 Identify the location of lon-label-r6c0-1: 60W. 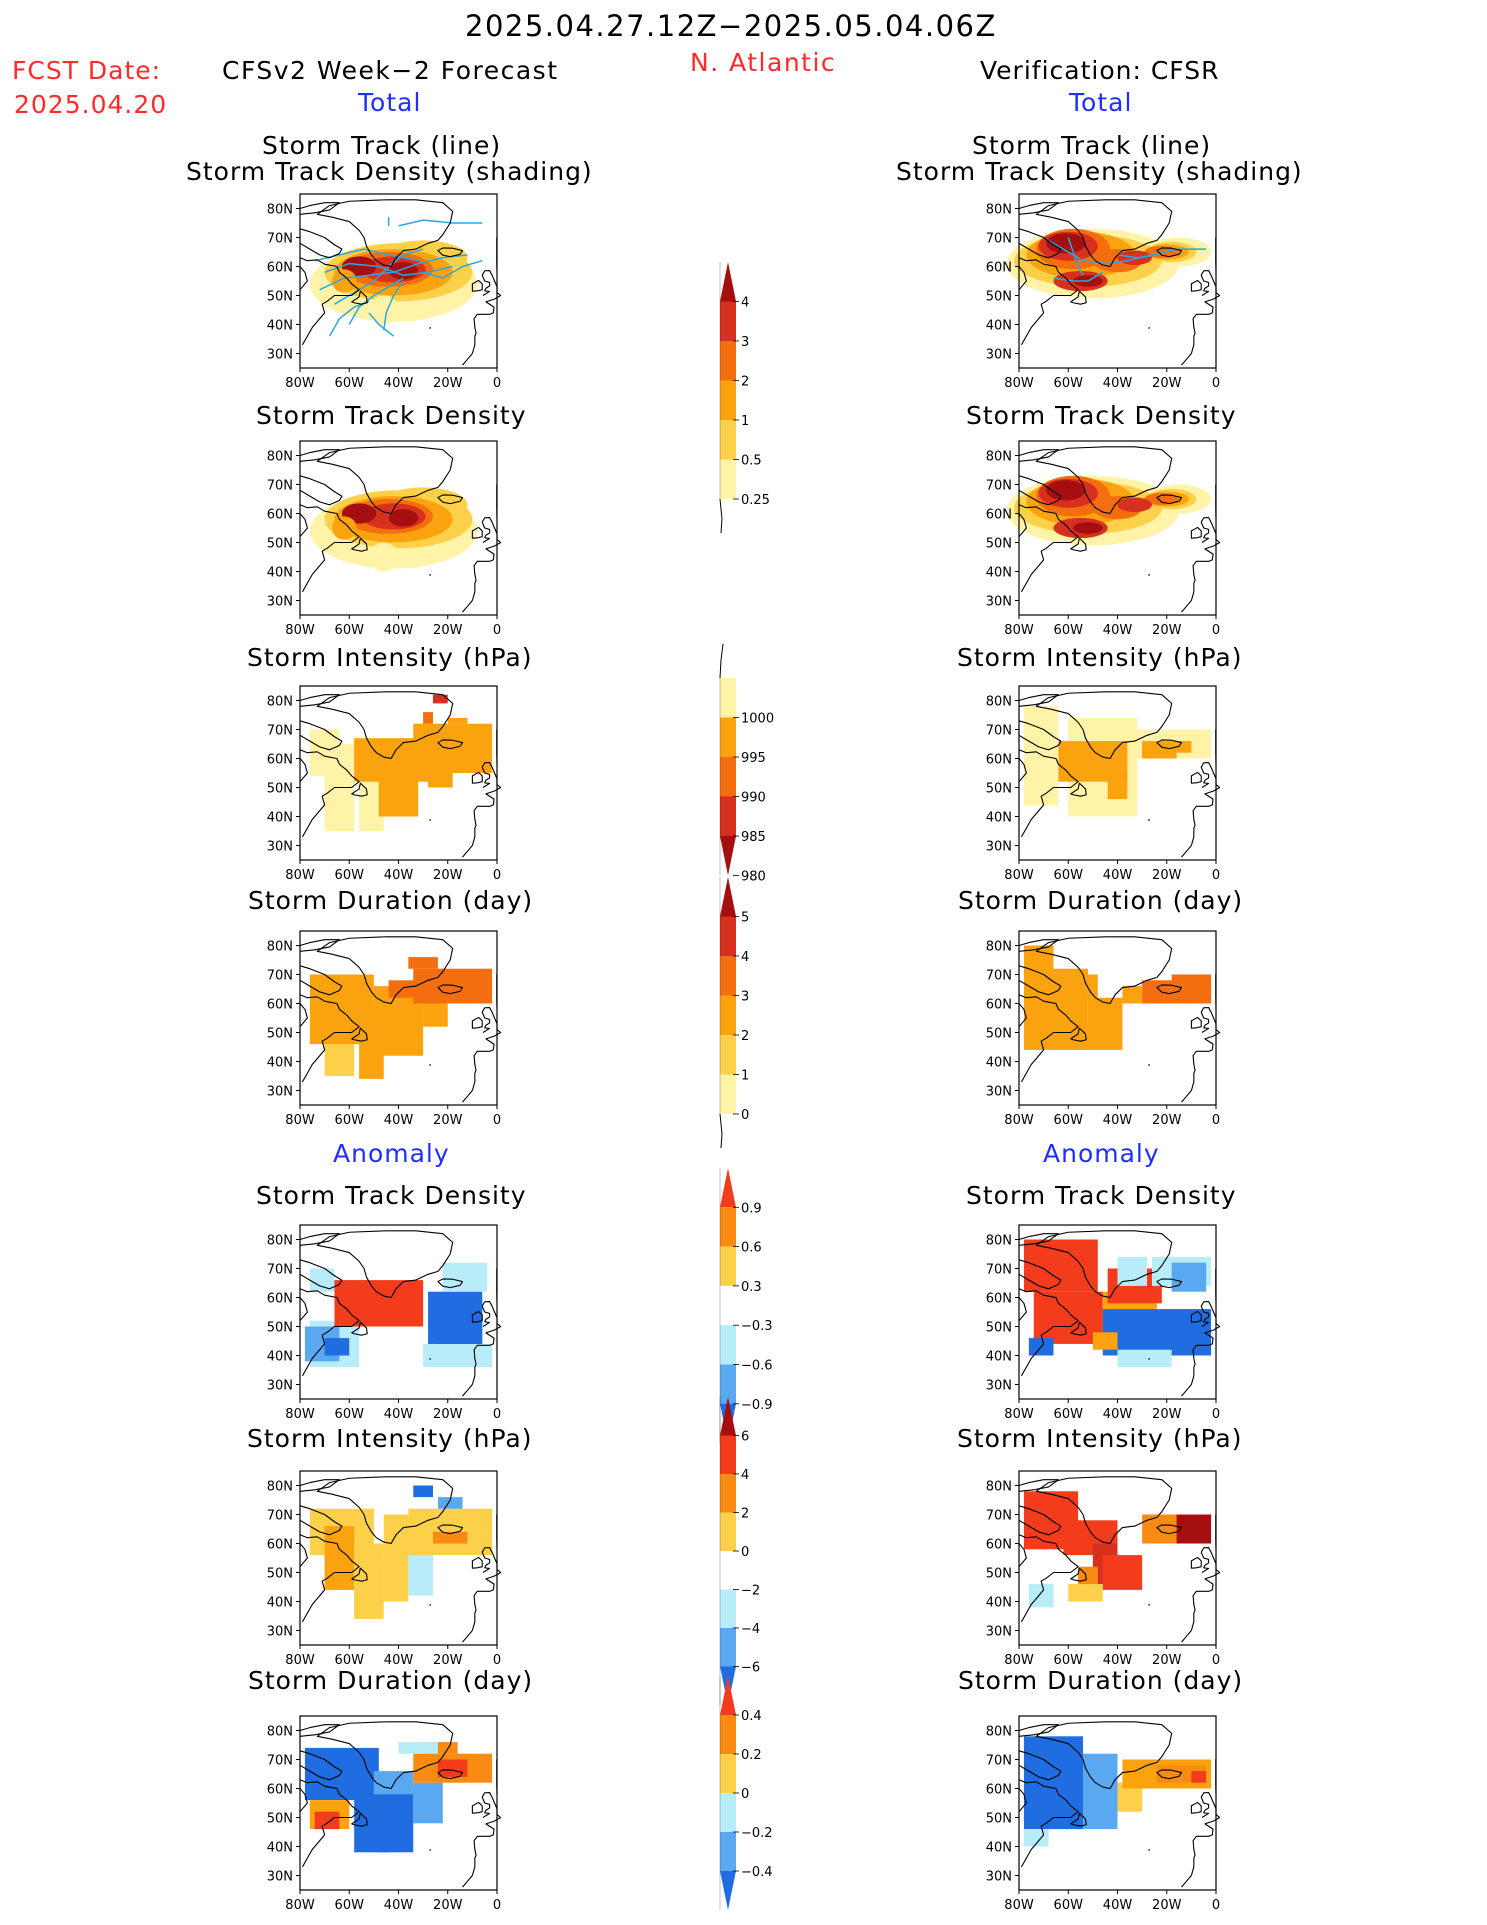
(350, 1905).